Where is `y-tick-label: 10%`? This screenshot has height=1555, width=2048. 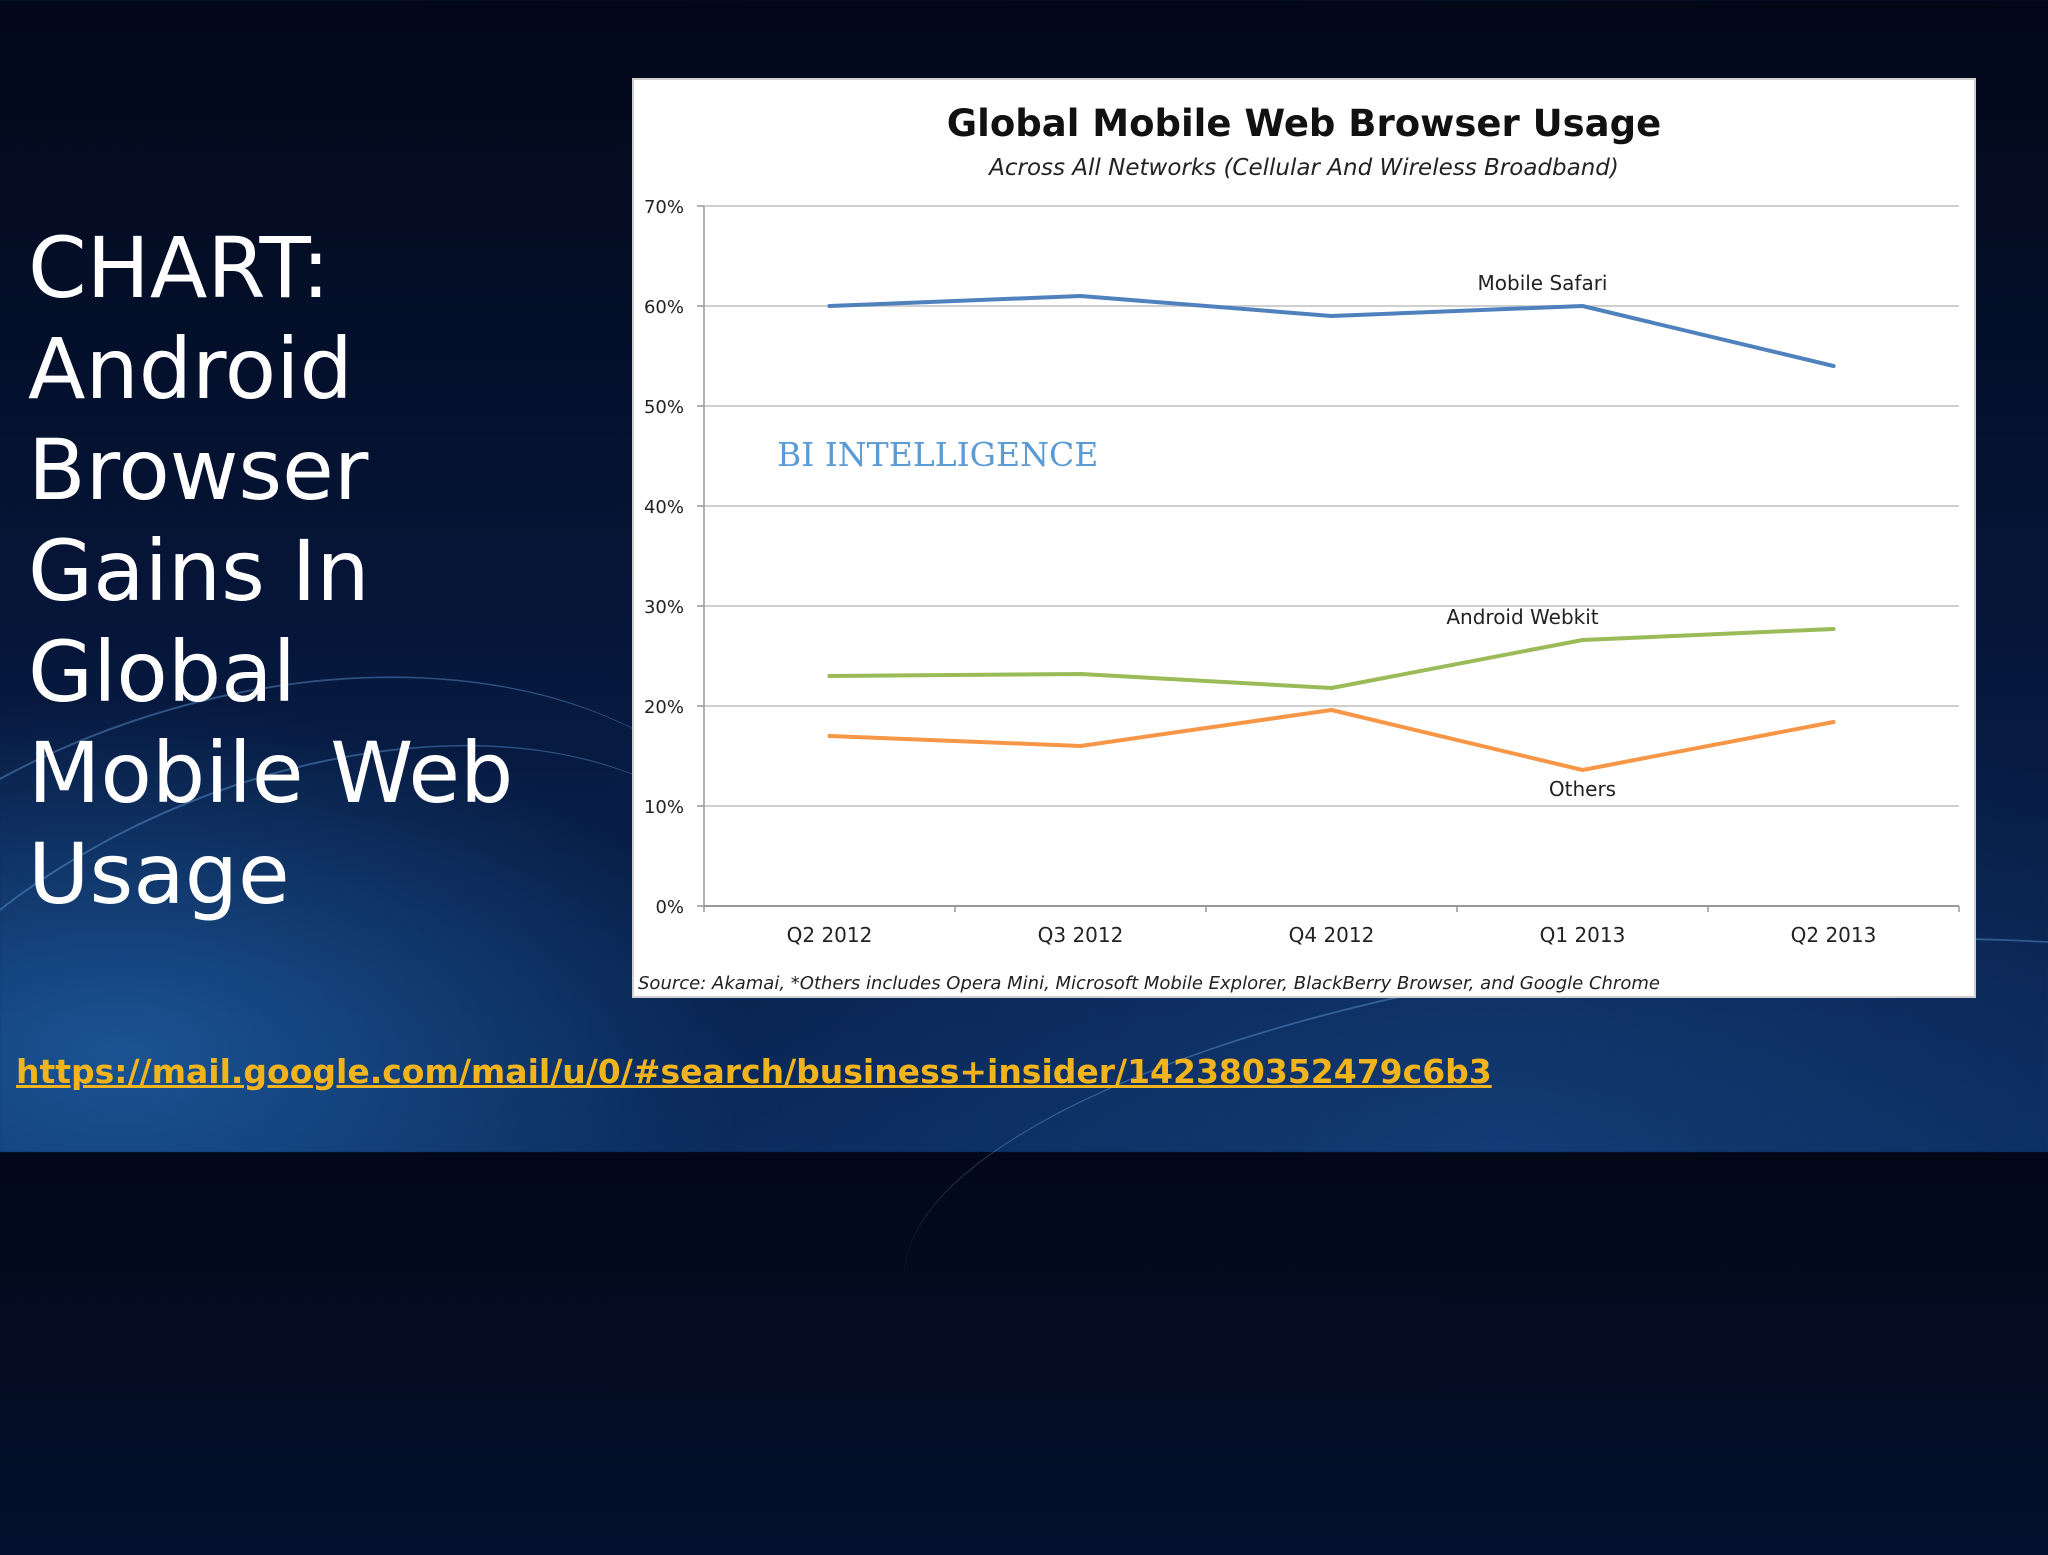
y-tick-label: 10% is located at coordinates (664, 807).